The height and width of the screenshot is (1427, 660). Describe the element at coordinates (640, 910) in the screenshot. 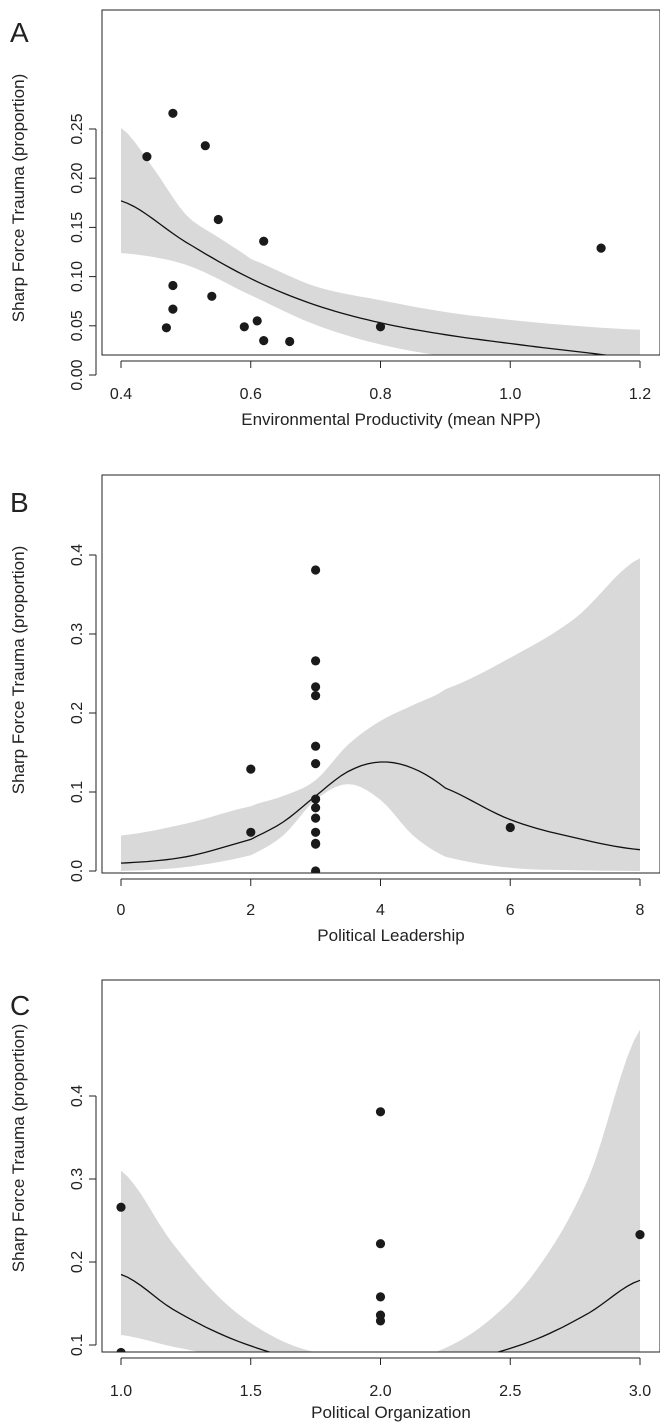

I see `x-tick-label: 8` at that location.